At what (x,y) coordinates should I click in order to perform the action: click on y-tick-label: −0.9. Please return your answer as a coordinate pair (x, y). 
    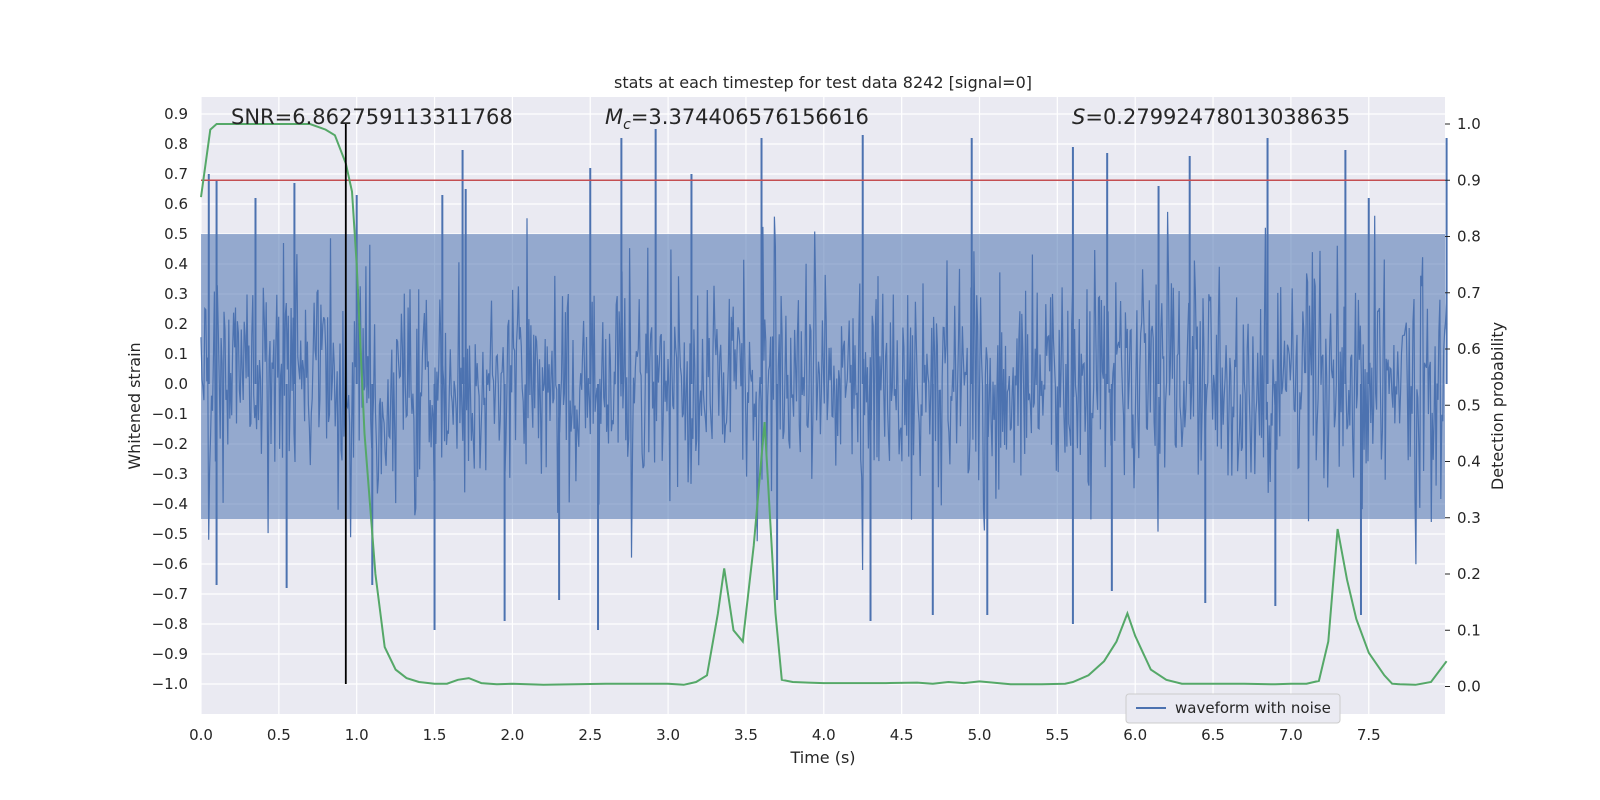
    Looking at the image, I should click on (170, 654).